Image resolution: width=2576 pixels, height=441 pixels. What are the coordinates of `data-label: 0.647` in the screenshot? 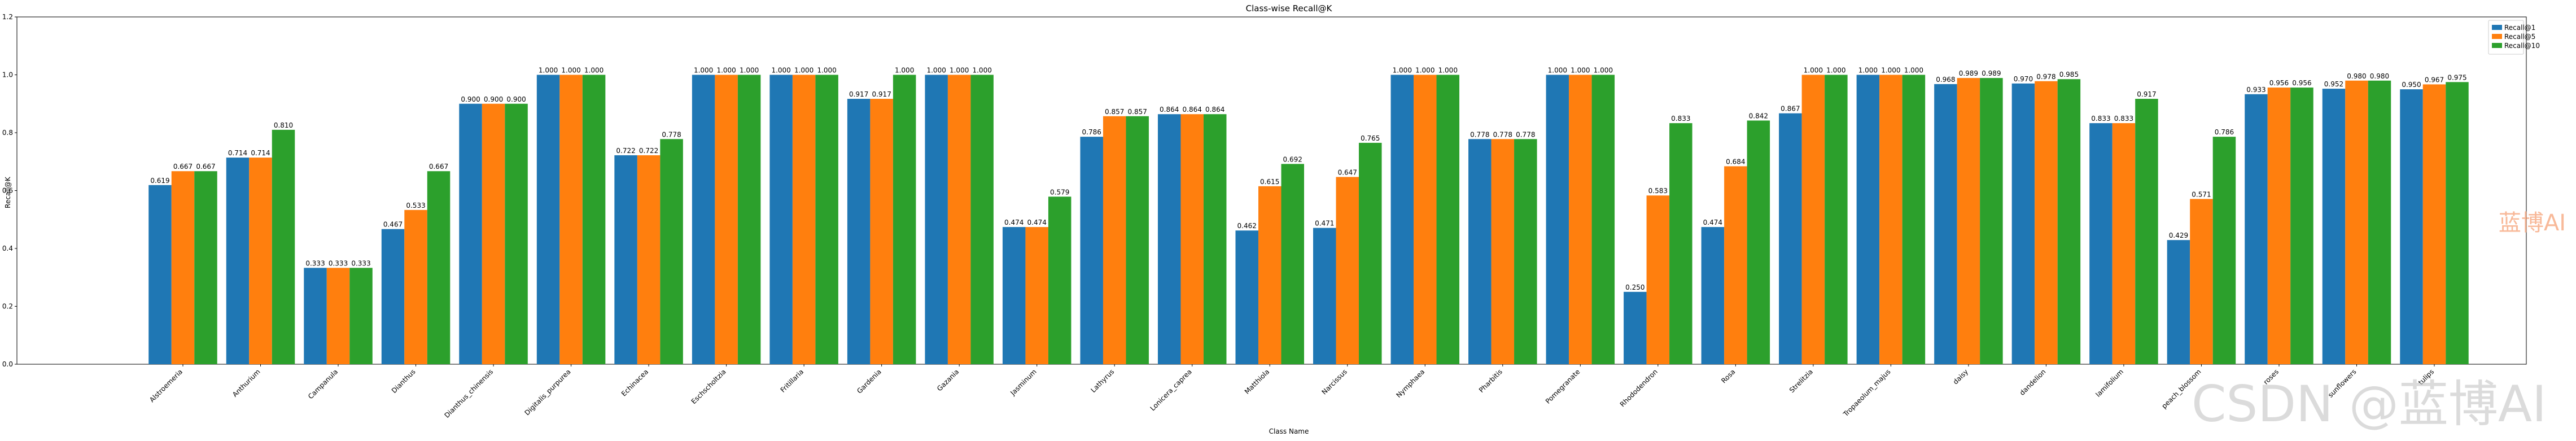 It's located at (1347, 172).